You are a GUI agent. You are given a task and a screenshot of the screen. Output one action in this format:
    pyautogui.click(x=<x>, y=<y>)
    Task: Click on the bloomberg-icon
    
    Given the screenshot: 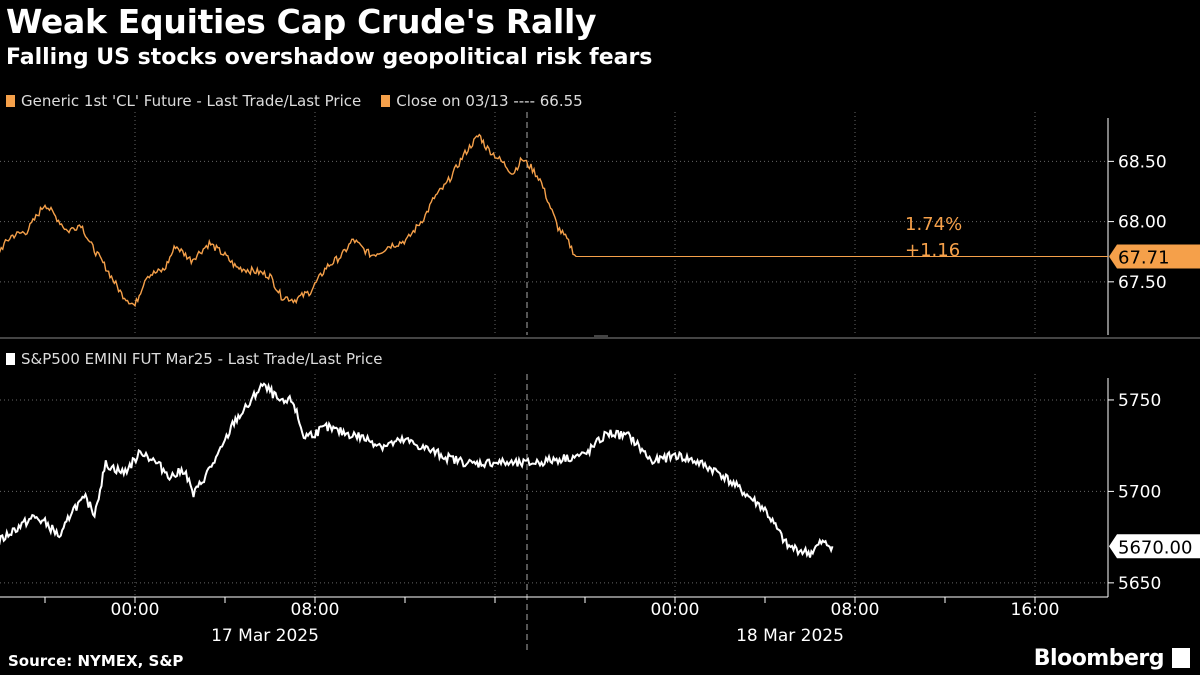 What is the action you would take?
    pyautogui.click(x=1181, y=658)
    